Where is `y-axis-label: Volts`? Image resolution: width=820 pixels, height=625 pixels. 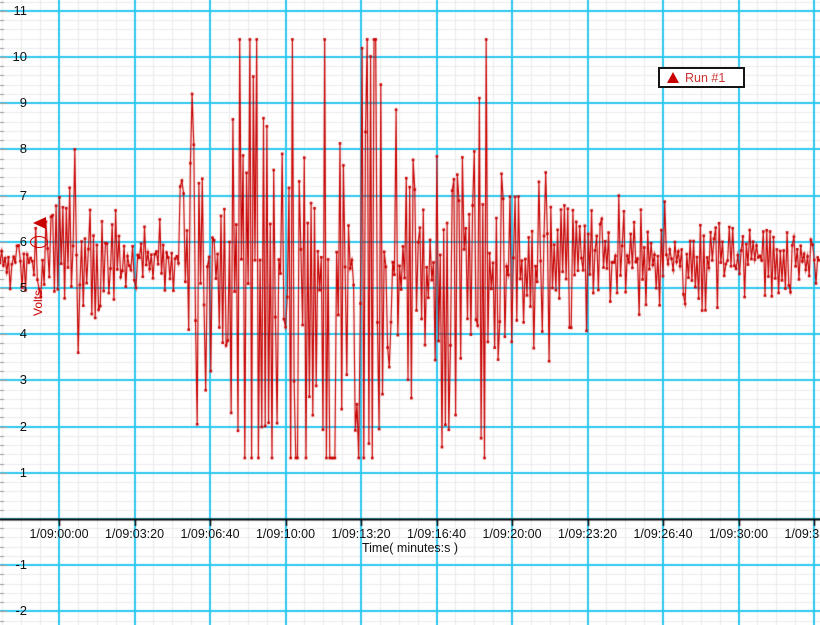
y-axis-label: Volts is located at coordinates (38, 302).